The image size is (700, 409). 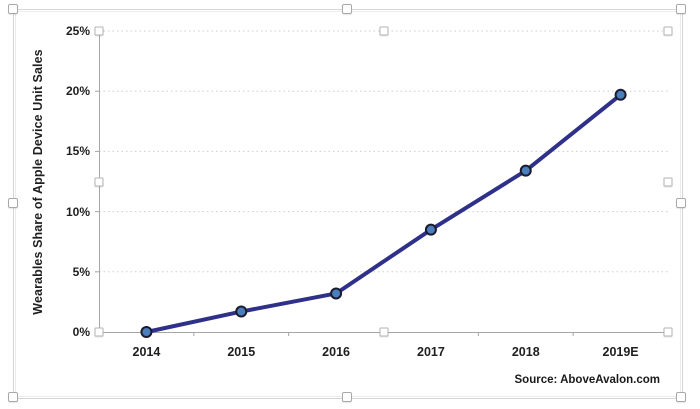 What do you see at coordinates (77, 91) in the screenshot?
I see `y-tick-label: 20%` at bounding box center [77, 91].